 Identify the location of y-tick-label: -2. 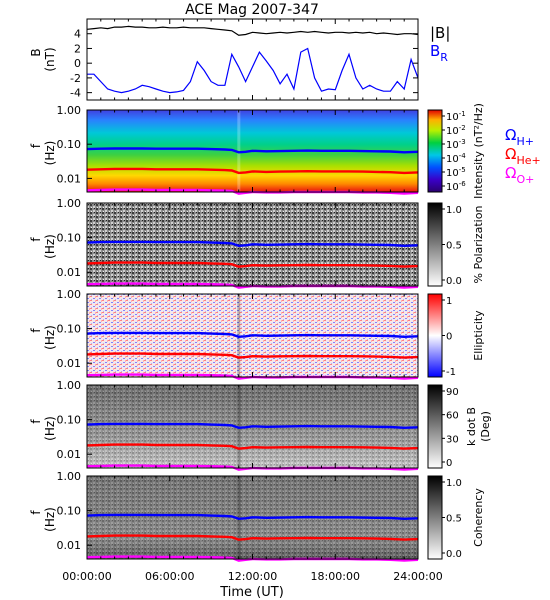
(75, 78).